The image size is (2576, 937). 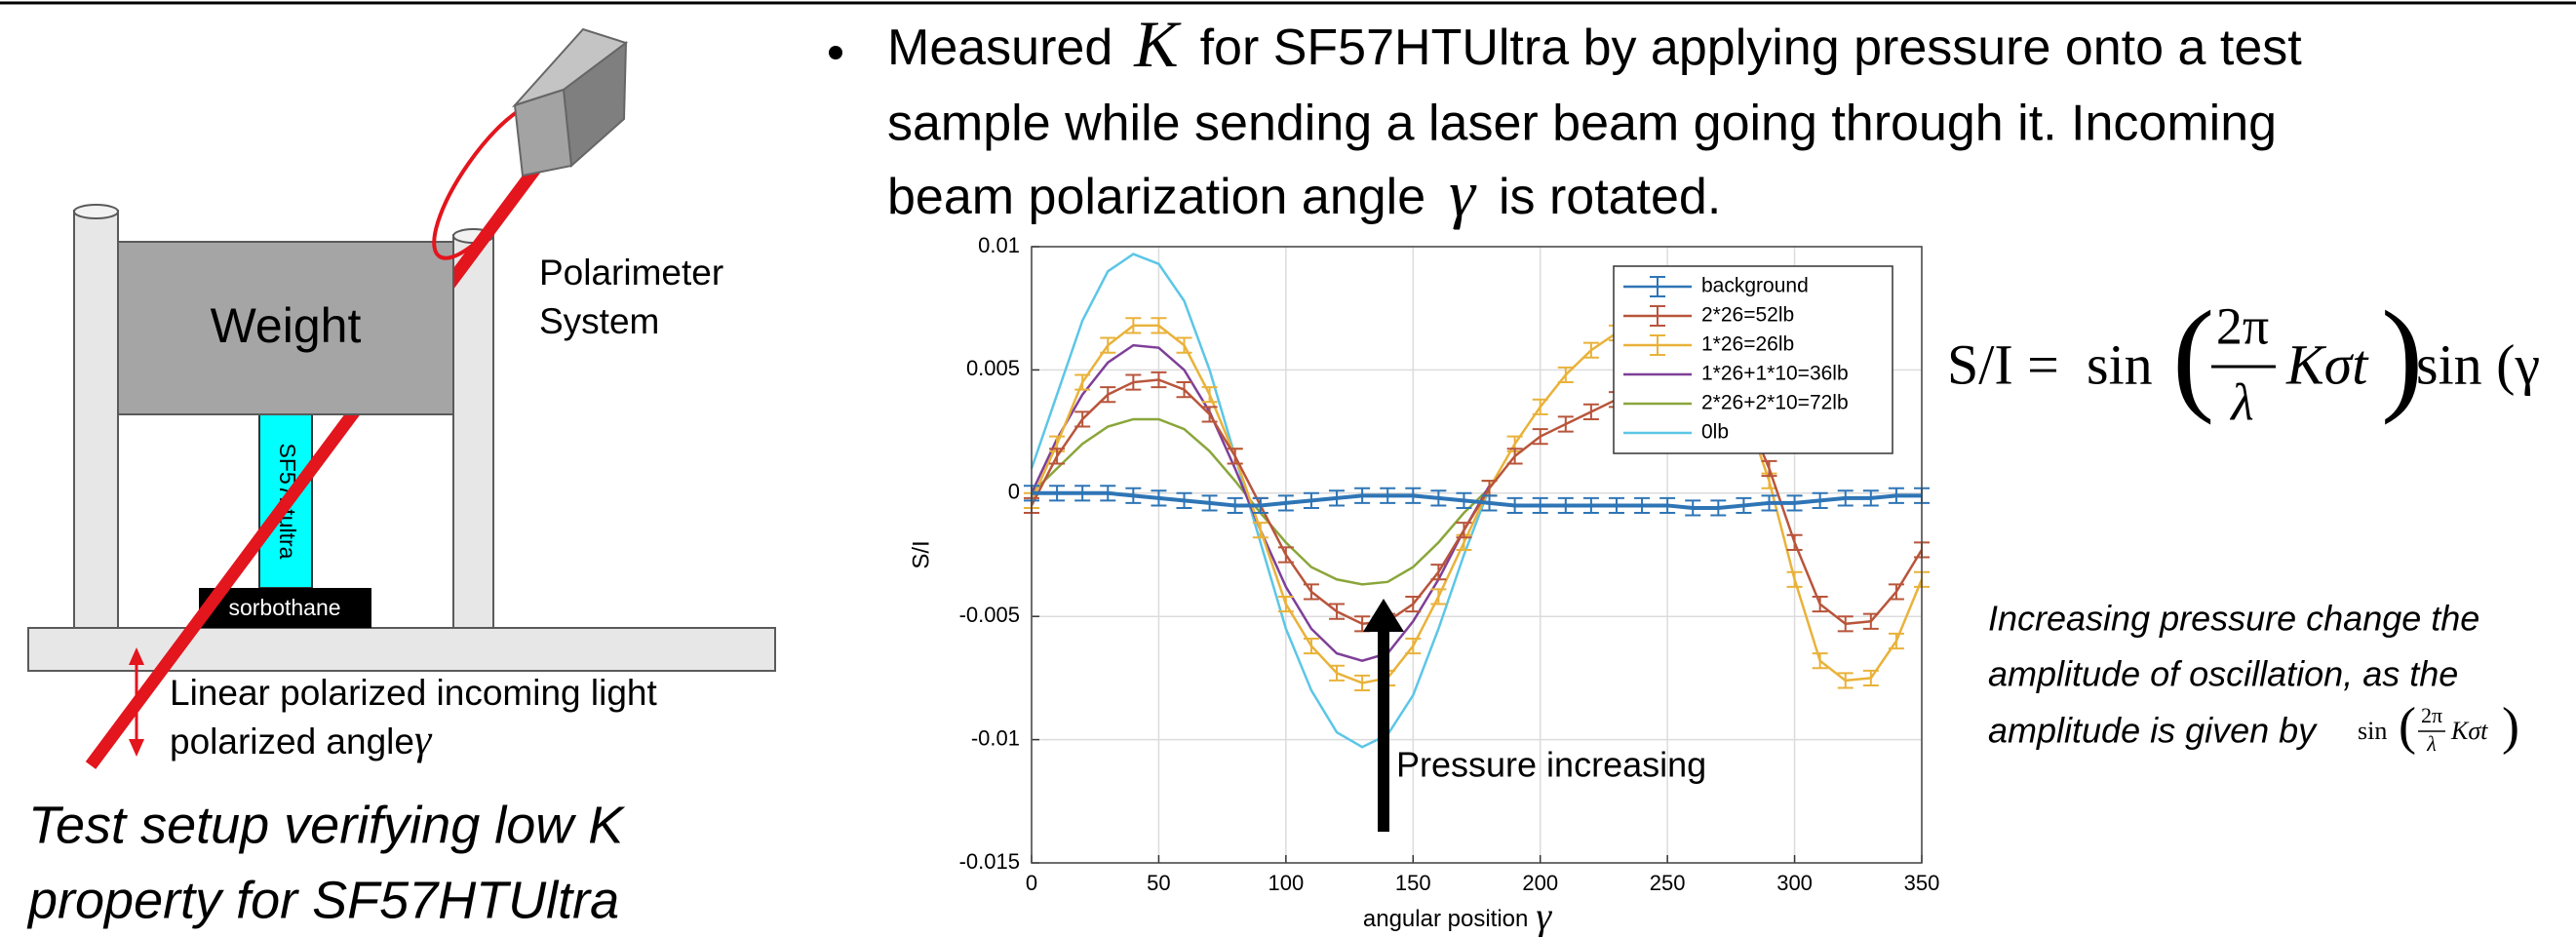 What do you see at coordinates (2120, 364) in the screenshot?
I see `equation-fn: sin` at bounding box center [2120, 364].